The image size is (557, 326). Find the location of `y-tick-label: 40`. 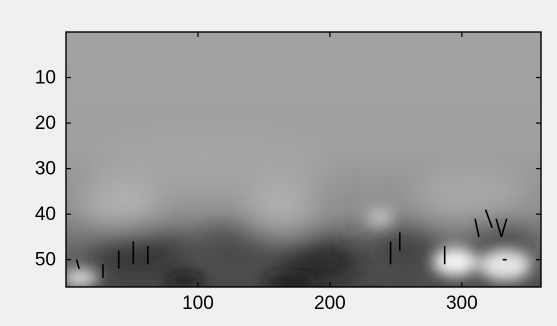

y-tick-label: 40 is located at coordinates (45, 214).